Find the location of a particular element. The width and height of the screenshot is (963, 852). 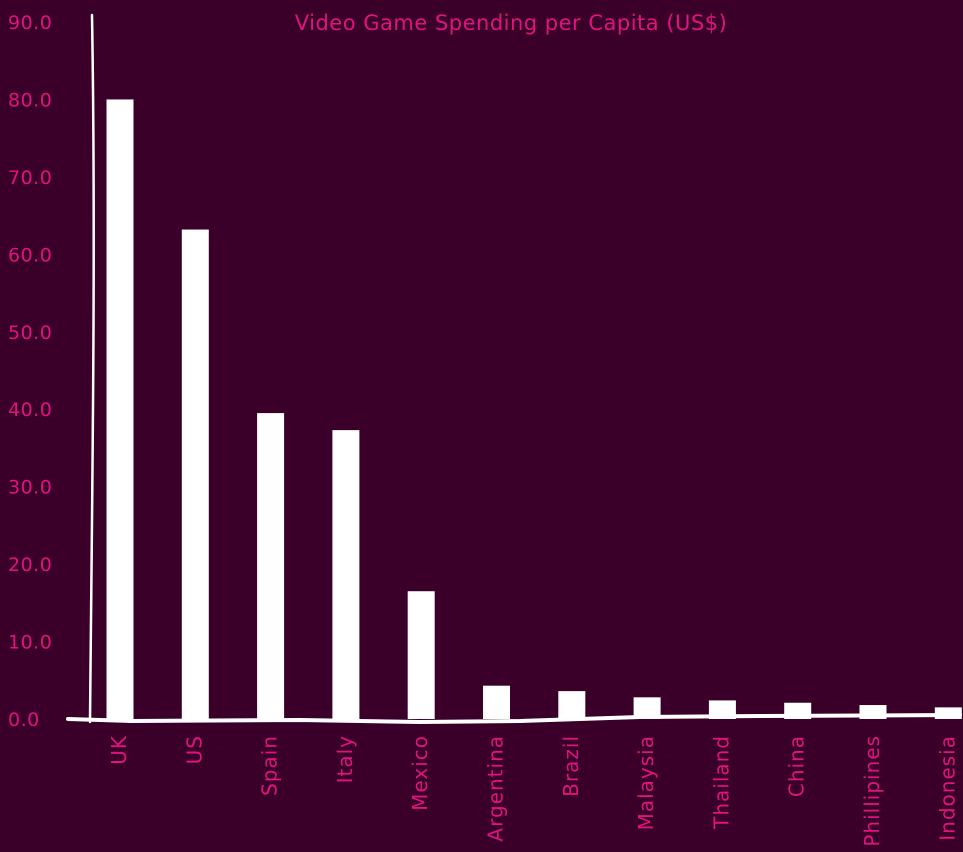

x-tick-label: UK is located at coordinates (119, 750).